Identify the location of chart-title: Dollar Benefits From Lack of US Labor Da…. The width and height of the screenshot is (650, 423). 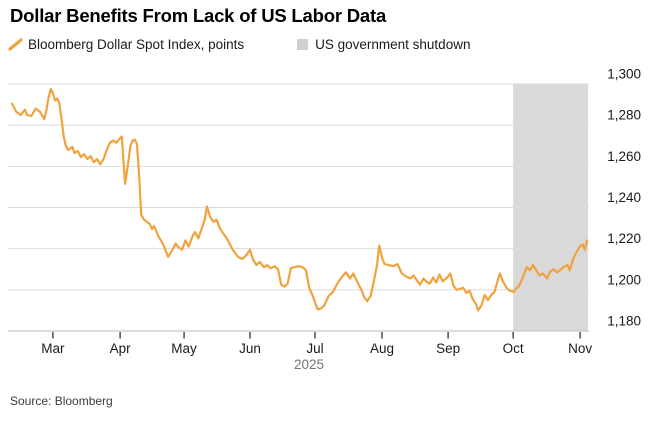
(198, 15).